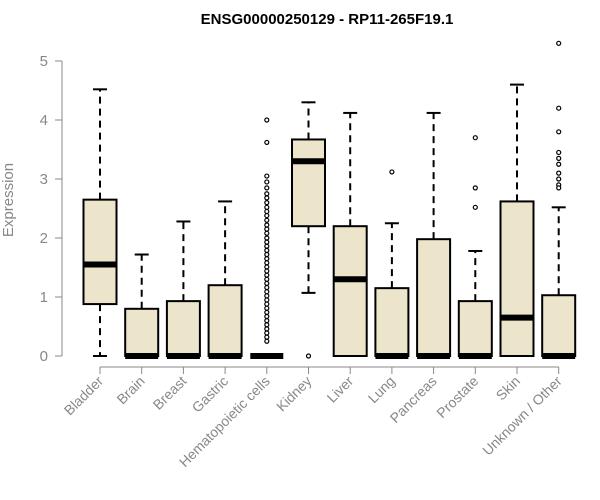 Image resolution: width=600 pixels, height=500 pixels. Describe the element at coordinates (340, 389) in the screenshot. I see `x-tick-label: Liver` at that location.